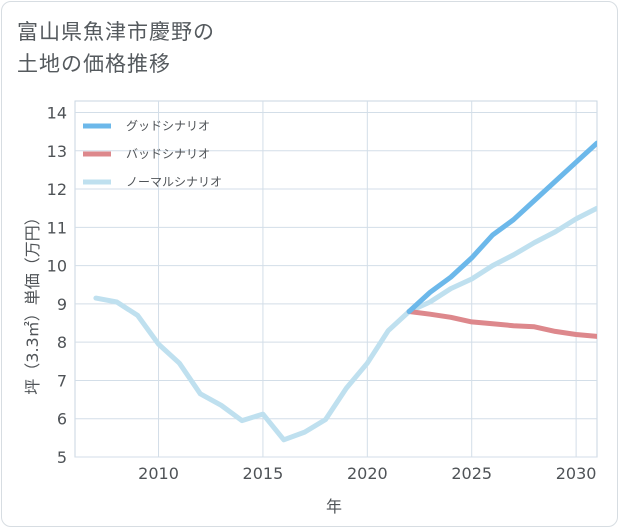 The image size is (621, 530). I want to click on y-tick-label: 14, so click(57, 112).